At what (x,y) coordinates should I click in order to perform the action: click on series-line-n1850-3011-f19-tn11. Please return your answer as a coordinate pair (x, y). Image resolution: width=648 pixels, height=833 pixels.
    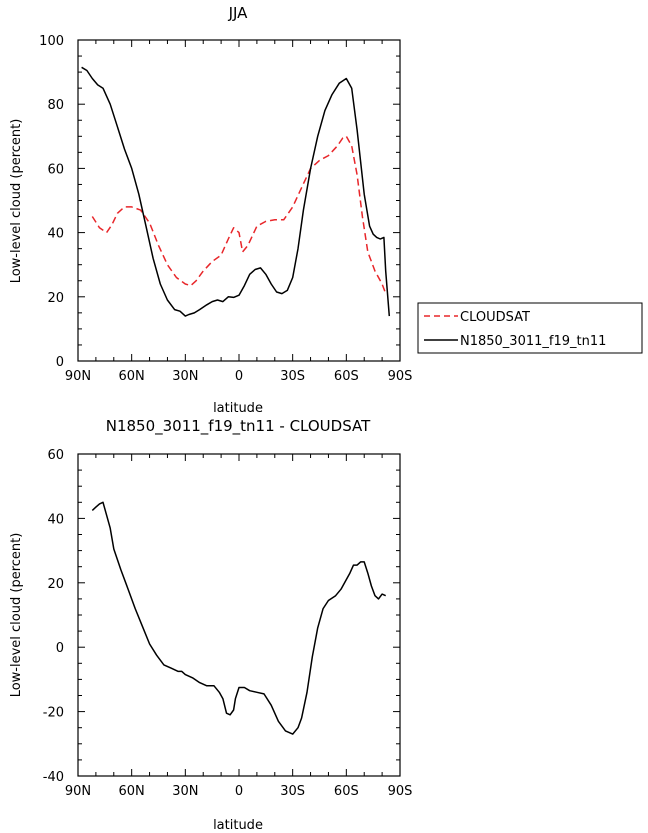
    Looking at the image, I should click on (236, 191).